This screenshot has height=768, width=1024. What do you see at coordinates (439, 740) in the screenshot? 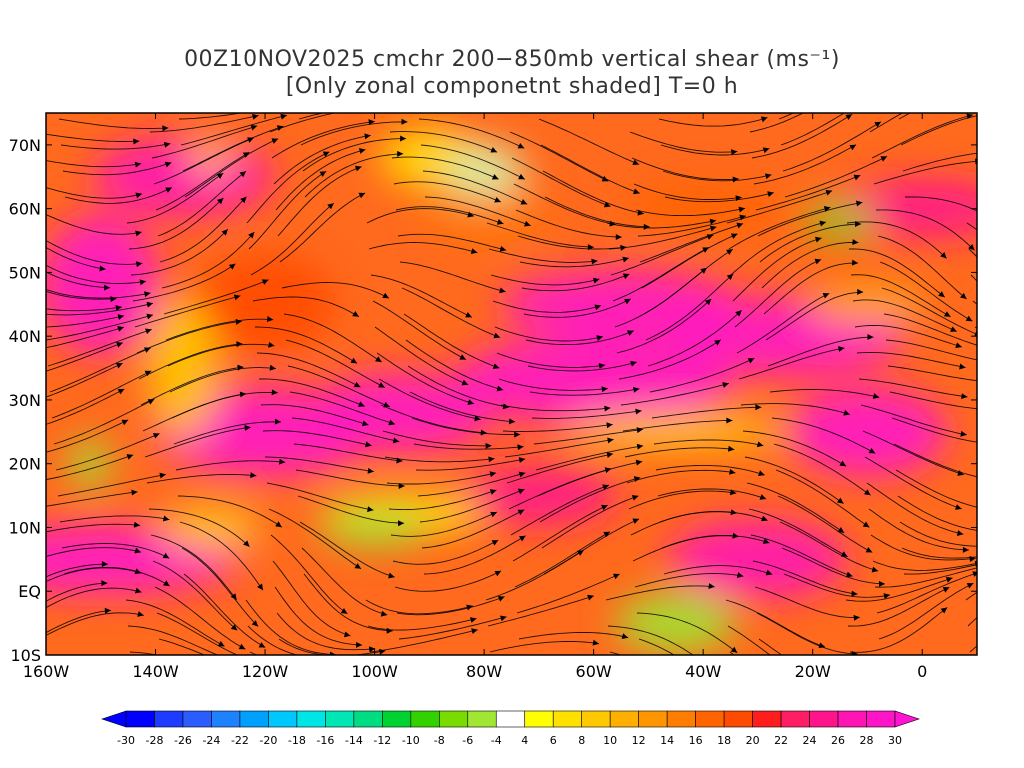
I see `colorbar-label: -8` at bounding box center [439, 740].